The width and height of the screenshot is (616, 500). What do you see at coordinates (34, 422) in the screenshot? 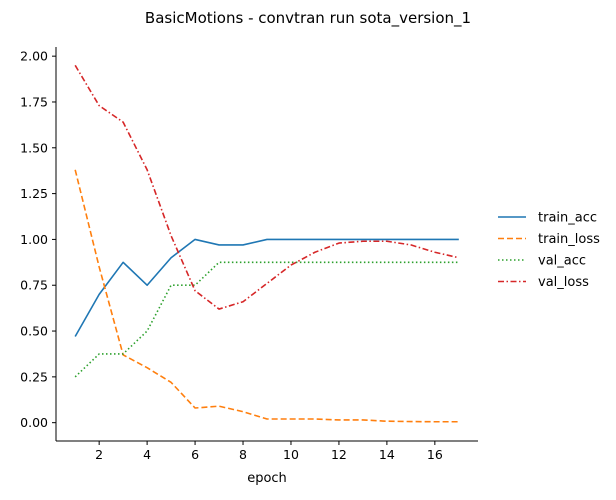
I see `y-tick-label: 0.00` at bounding box center [34, 422].